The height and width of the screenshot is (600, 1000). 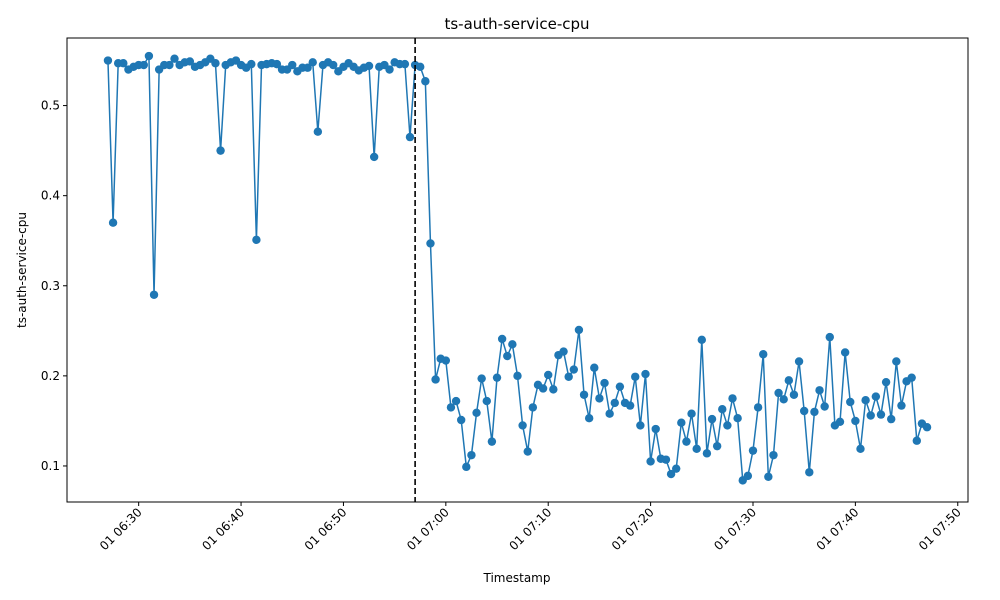 I want to click on x-tick-label: 01 06:50, so click(x=326, y=529).